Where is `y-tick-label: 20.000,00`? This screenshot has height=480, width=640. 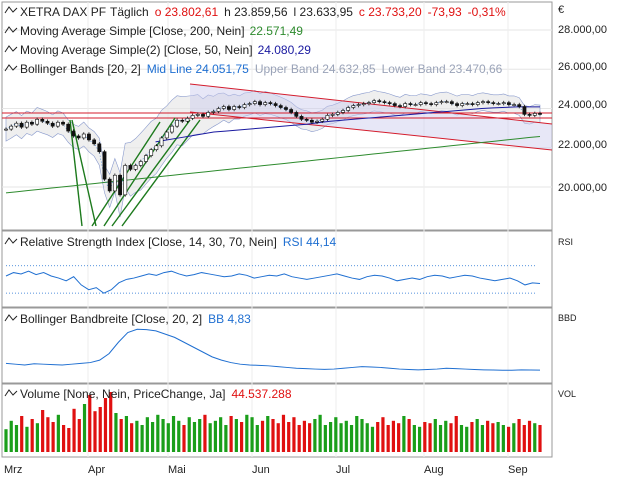 y-tick-label: 20.000,00 is located at coordinates (582, 188).